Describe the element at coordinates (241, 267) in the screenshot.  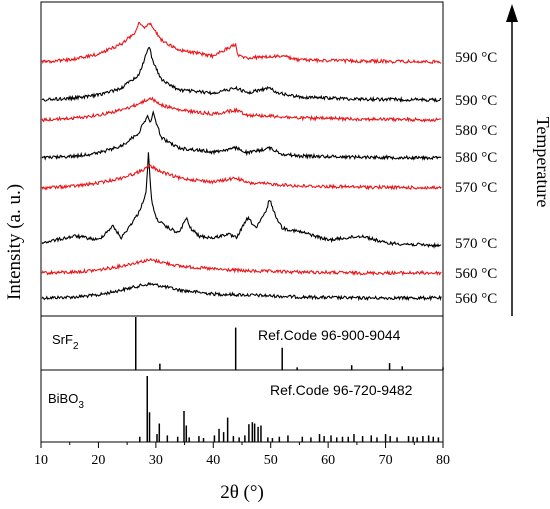
I see `xrd-pattern-560-red` at that location.